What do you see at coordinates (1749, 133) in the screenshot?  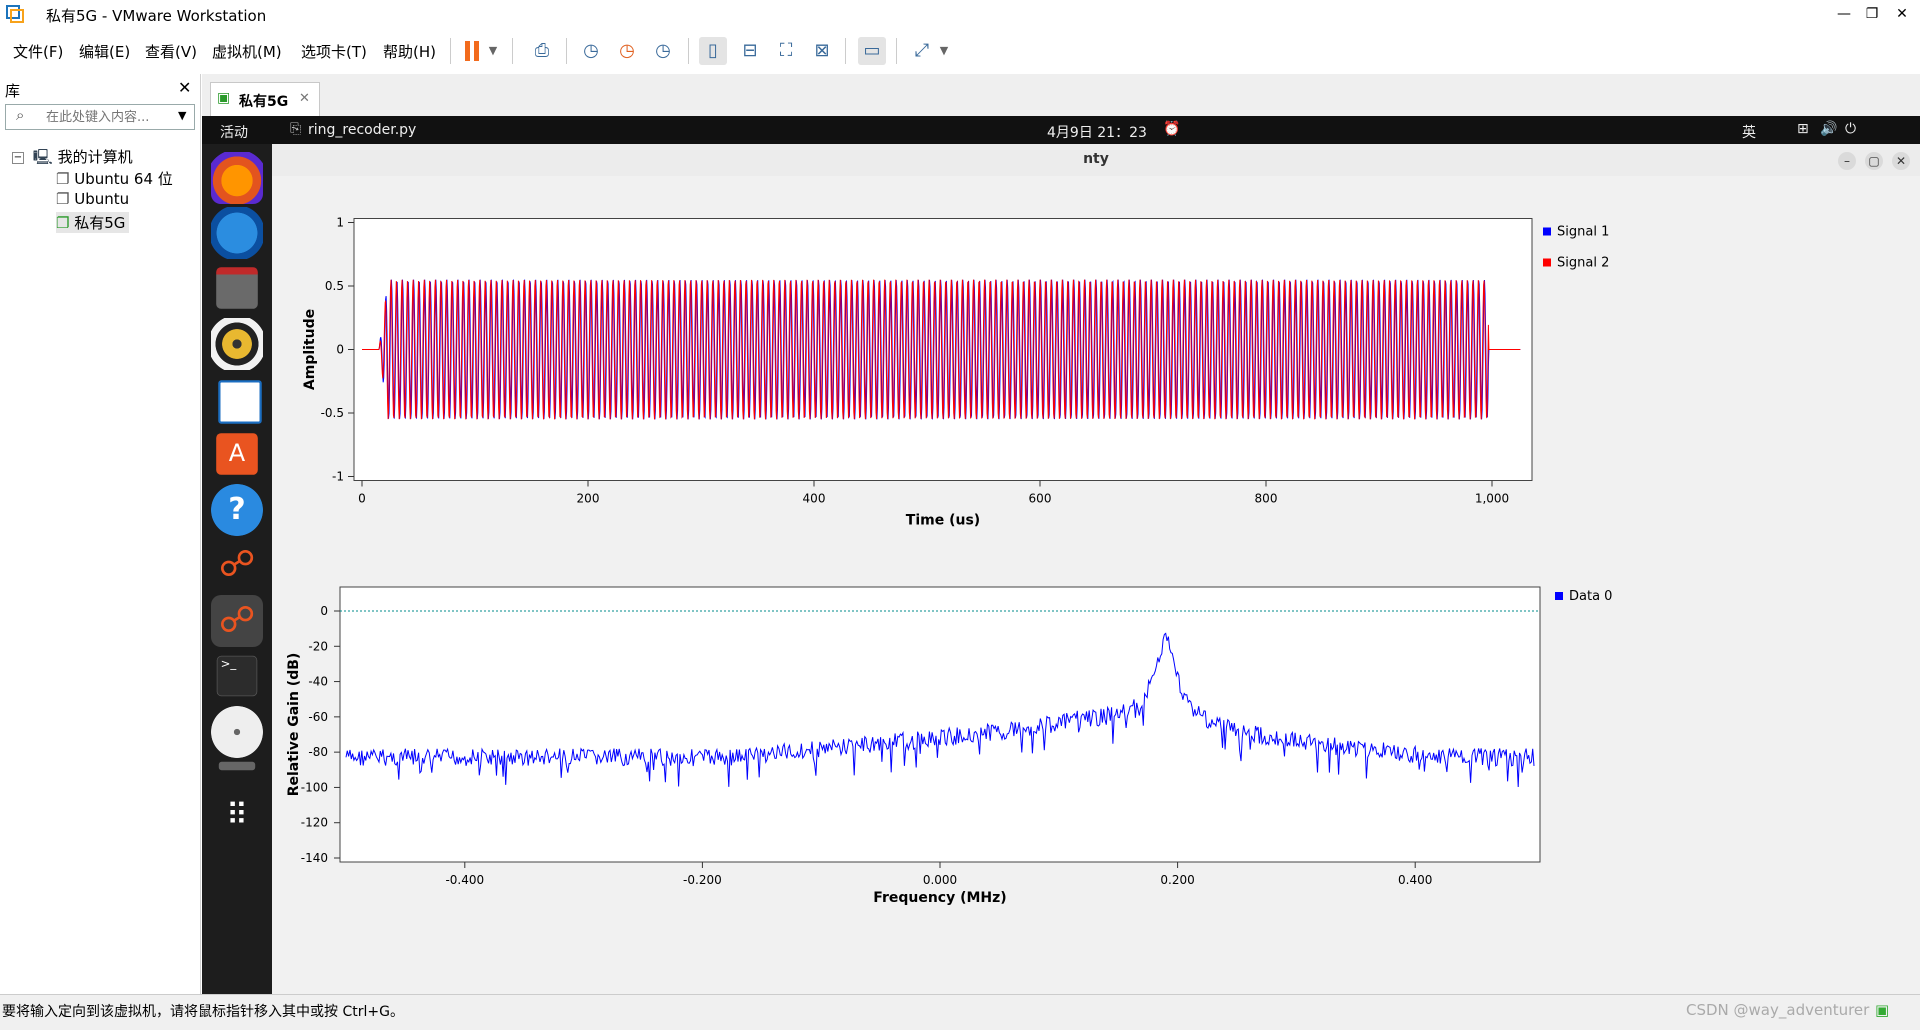 I see `input-method: 英` at bounding box center [1749, 133].